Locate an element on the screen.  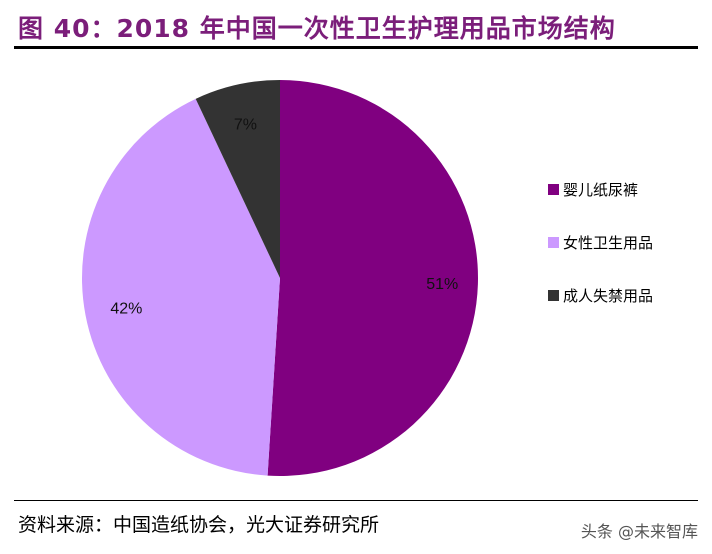
chart-title: 图 40：2018 年中国一次性卫生护理用品市场结构 is located at coordinates (317, 28).